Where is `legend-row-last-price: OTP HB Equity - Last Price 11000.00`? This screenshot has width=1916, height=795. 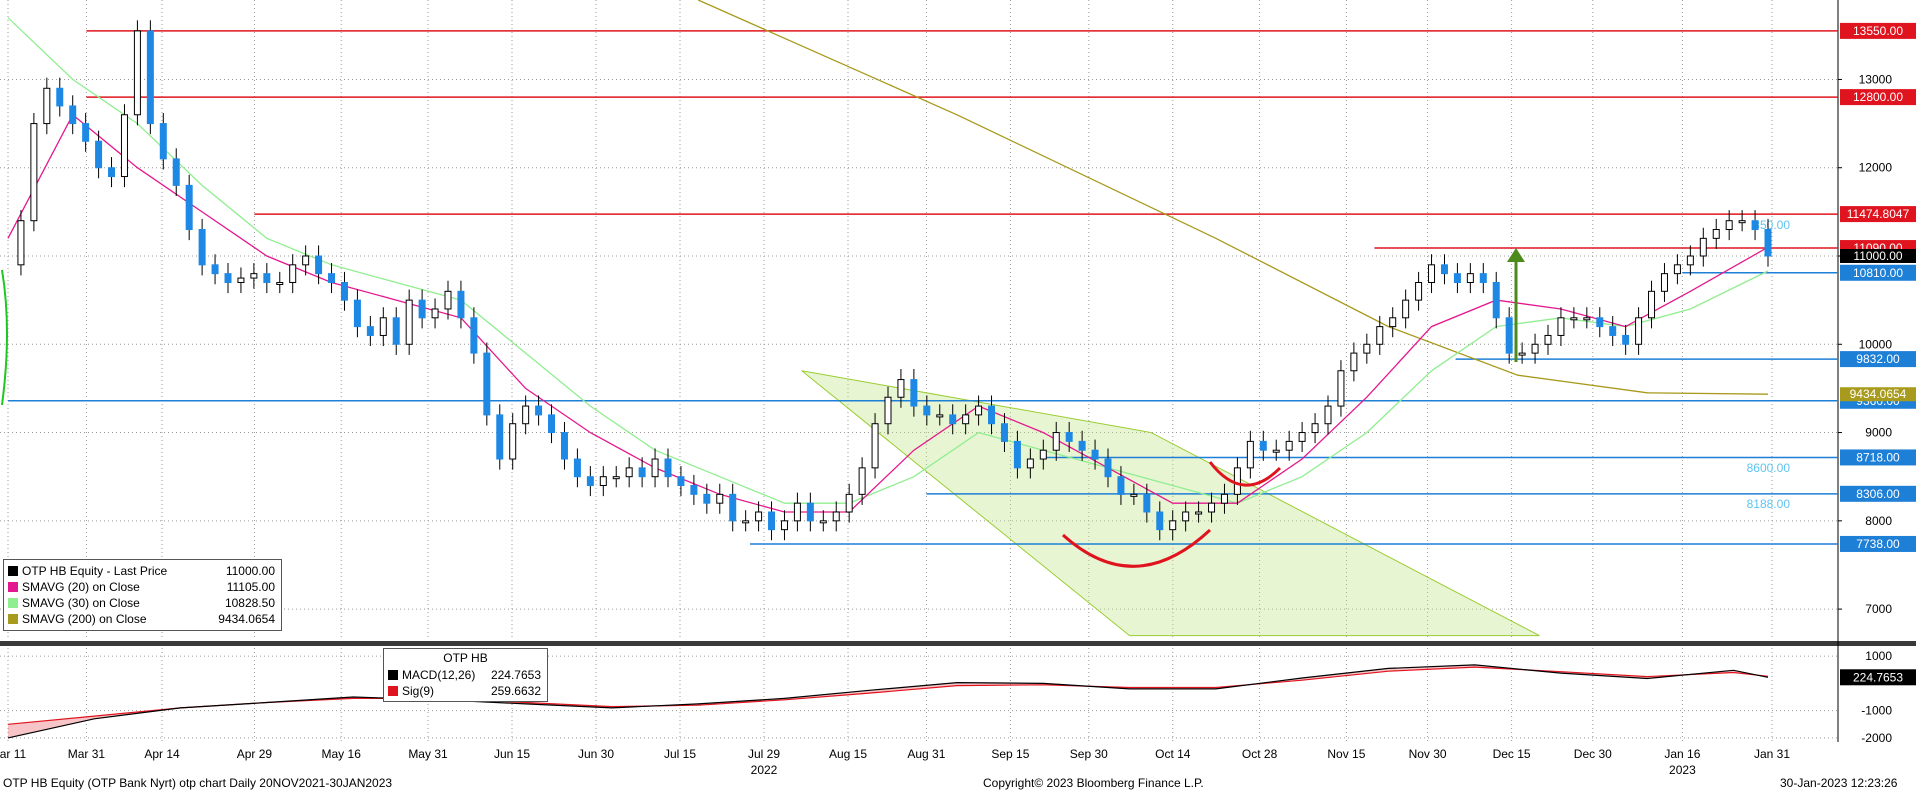 legend-row-last-price: OTP HB Equity - Last Price 11000.00 is located at coordinates (142, 571).